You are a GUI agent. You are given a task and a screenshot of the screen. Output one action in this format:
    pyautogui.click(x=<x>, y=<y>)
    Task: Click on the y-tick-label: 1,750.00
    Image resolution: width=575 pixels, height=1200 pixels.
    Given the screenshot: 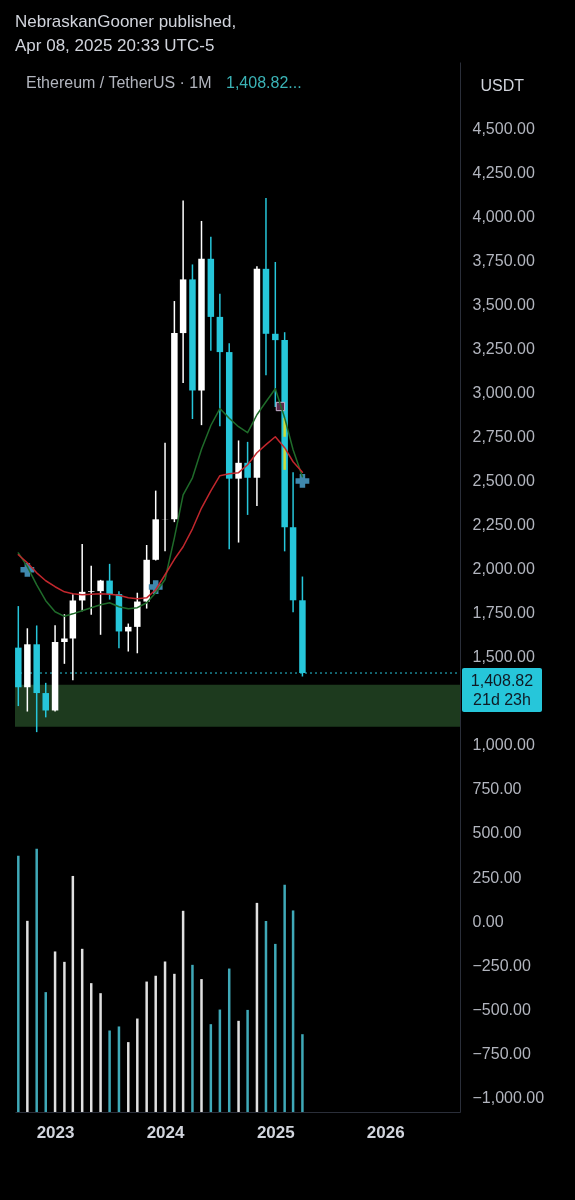 What is the action you would take?
    pyautogui.click(x=503, y=613)
    